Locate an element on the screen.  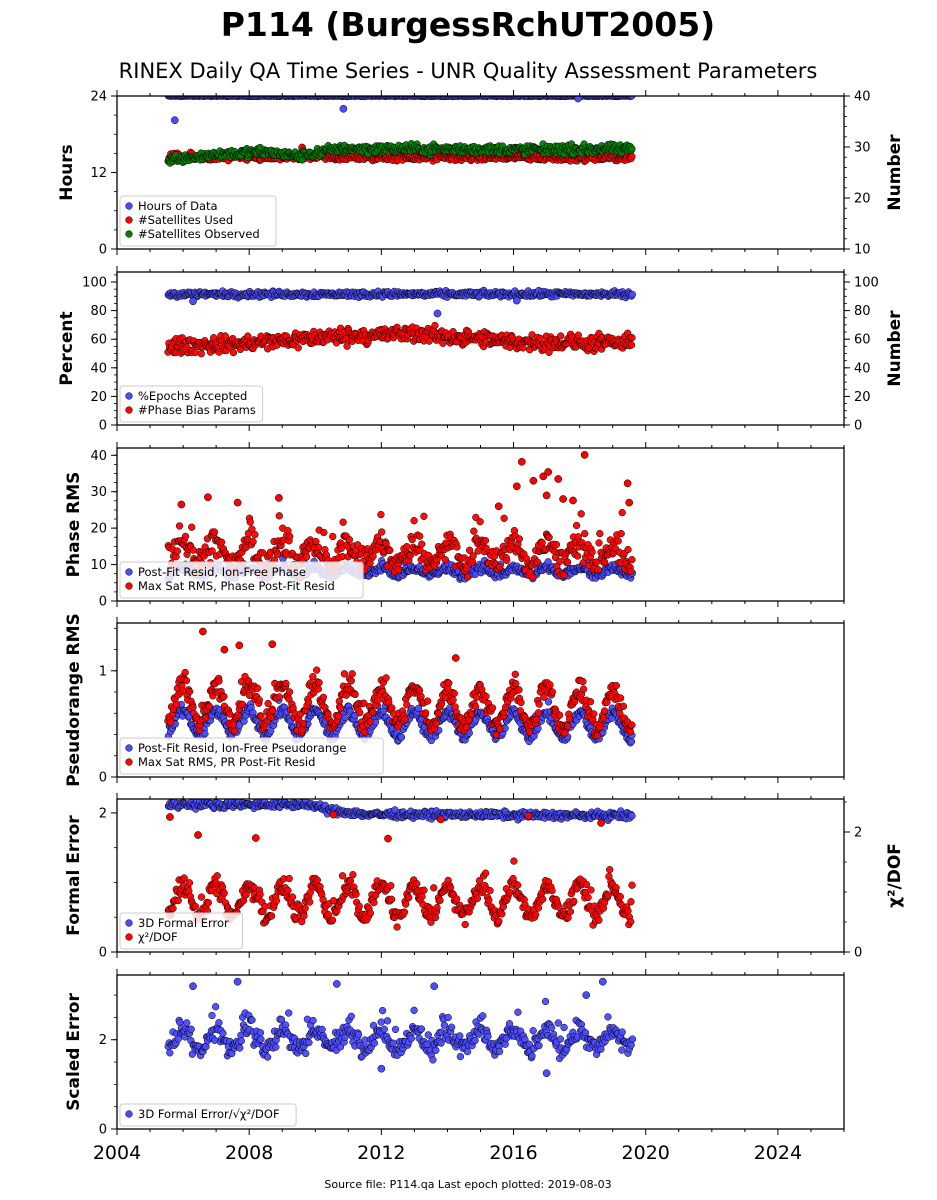
chart-title: P114 (BurgessRchUT2005) is located at coordinates (468, 24).